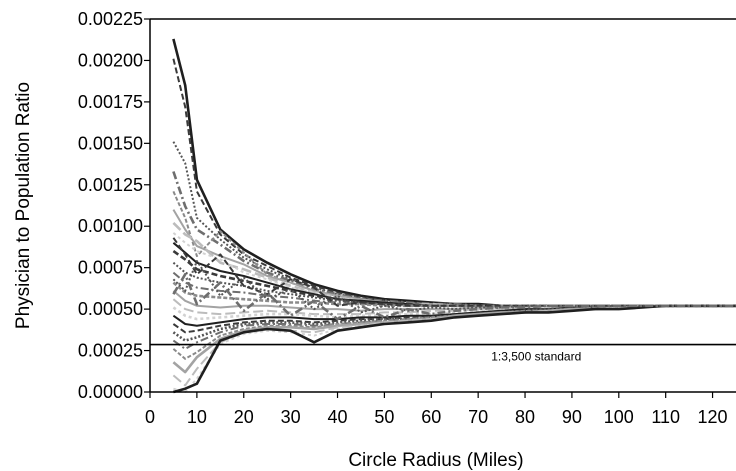 This screenshot has height=471, width=736. Describe the element at coordinates (110, 268) in the screenshot. I see `y-tick-label: 0.00075` at that location.